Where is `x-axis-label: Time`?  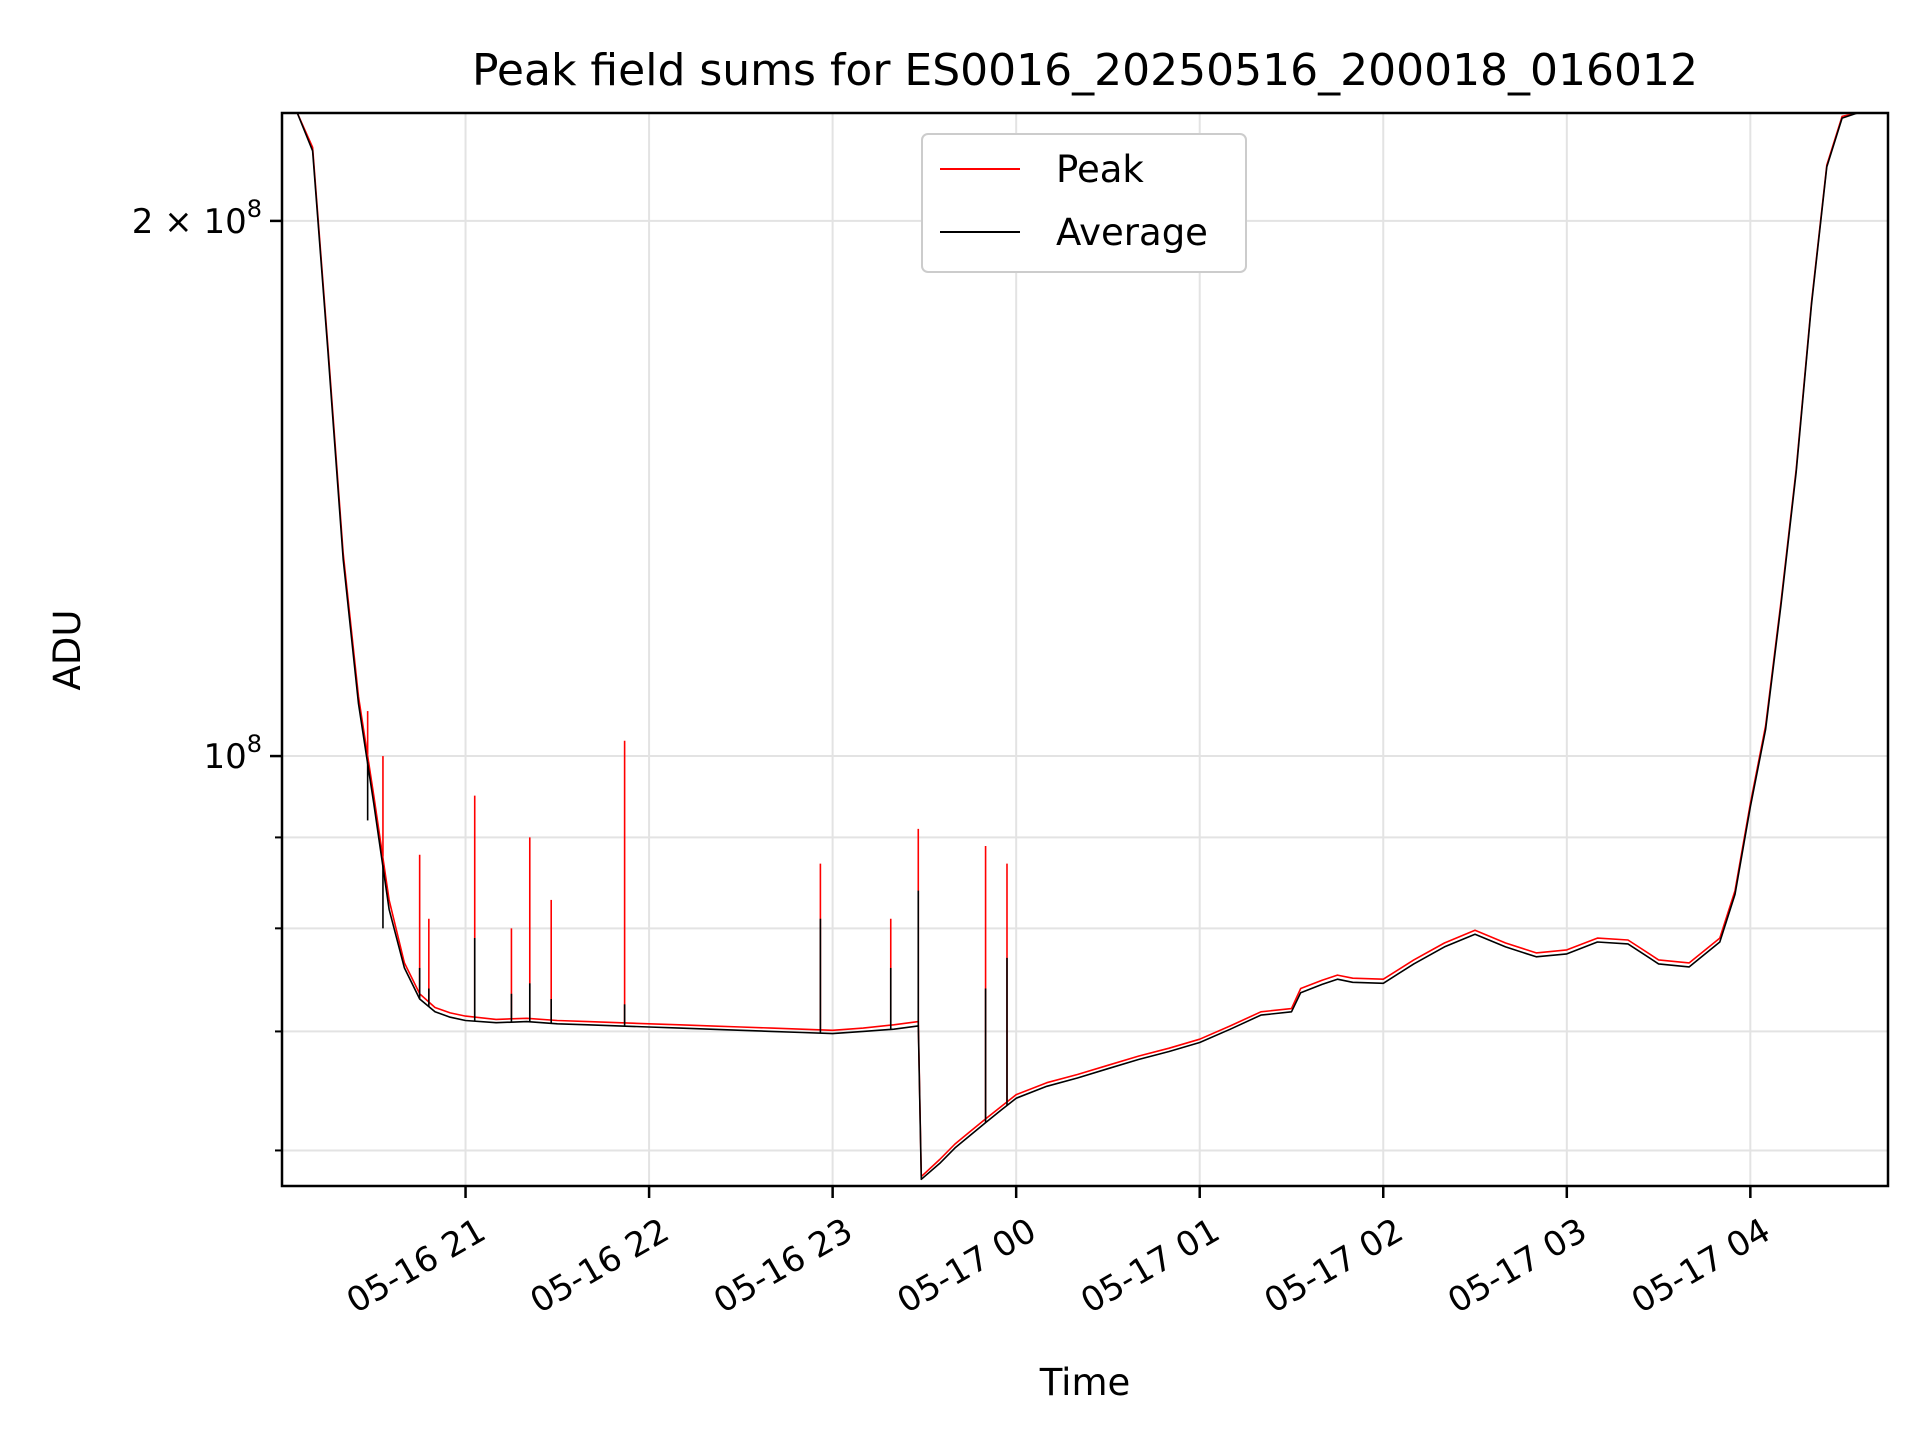
x-axis-label: Time is located at coordinates (1085, 1382).